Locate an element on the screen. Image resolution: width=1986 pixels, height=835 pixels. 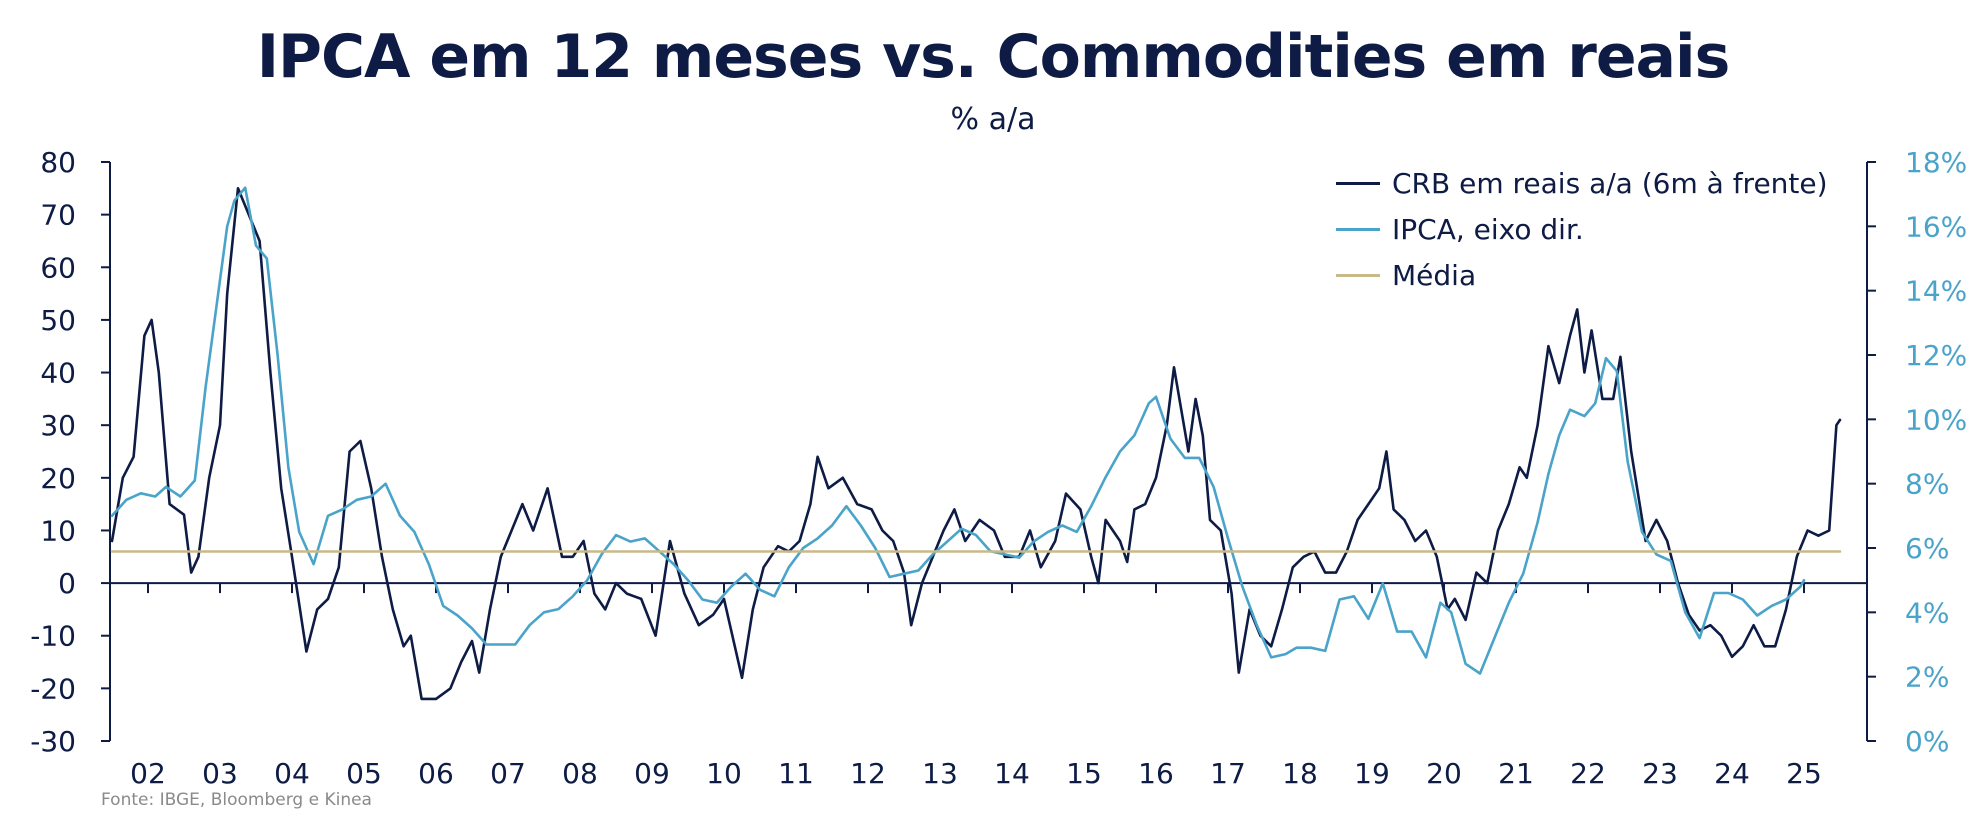
legend-label-ipca: IPCA, eixo dir. is located at coordinates (1488, 229).